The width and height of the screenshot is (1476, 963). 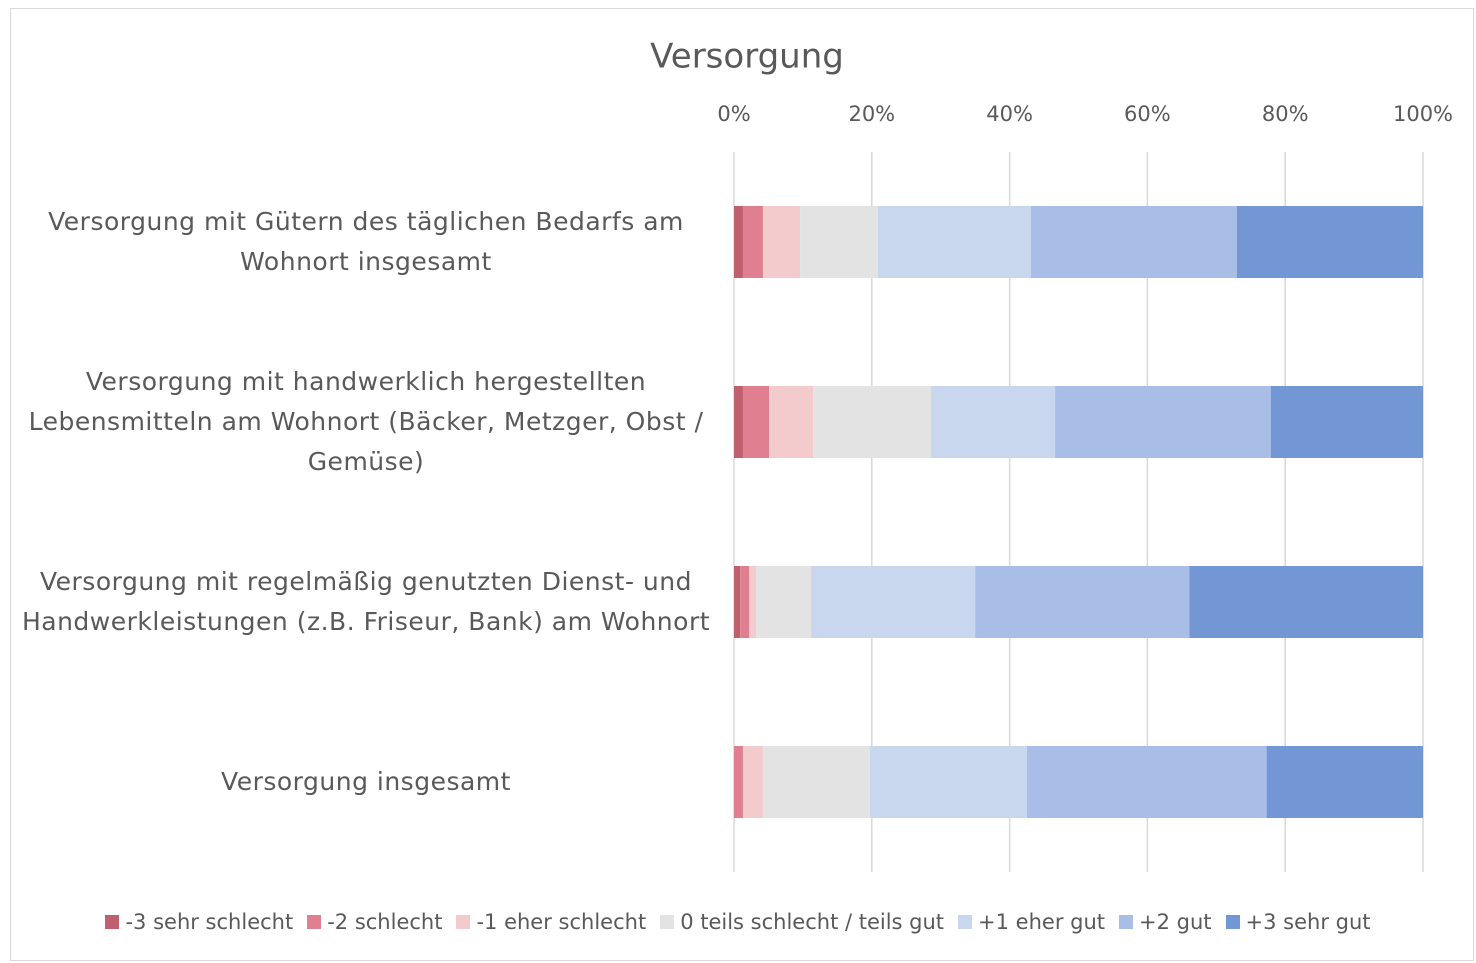 I want to click on category-label: Versorgung insgesamt, so click(x=366, y=781).